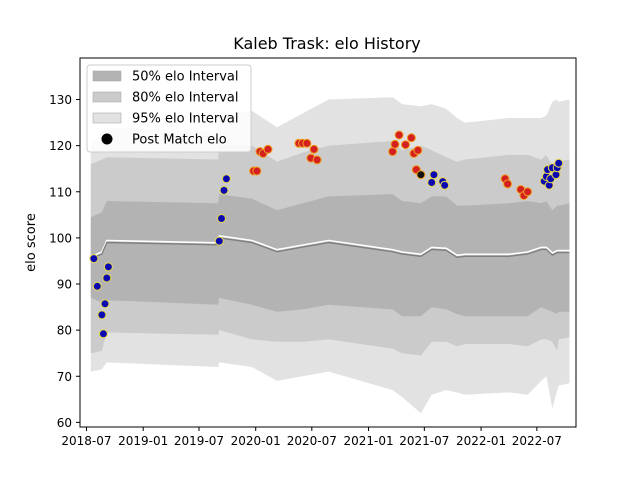 The width and height of the screenshot is (640, 480). What do you see at coordinates (143, 441) in the screenshot?
I see `x-tick-label: 2019-01` at bounding box center [143, 441].